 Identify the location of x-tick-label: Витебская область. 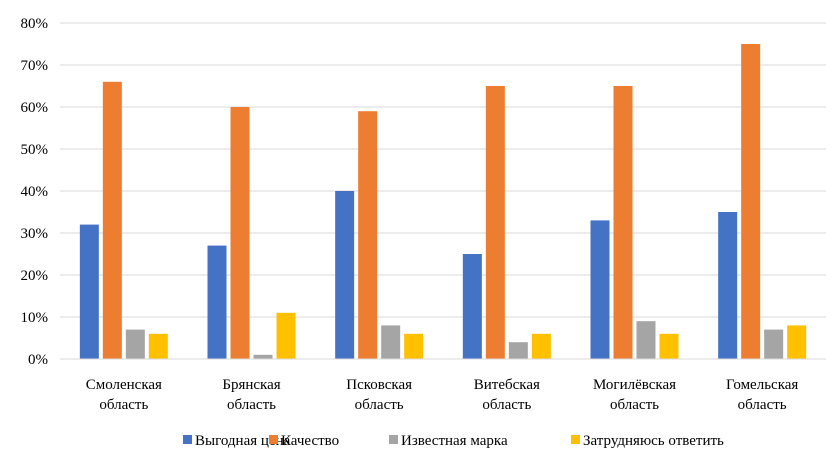
(507, 395).